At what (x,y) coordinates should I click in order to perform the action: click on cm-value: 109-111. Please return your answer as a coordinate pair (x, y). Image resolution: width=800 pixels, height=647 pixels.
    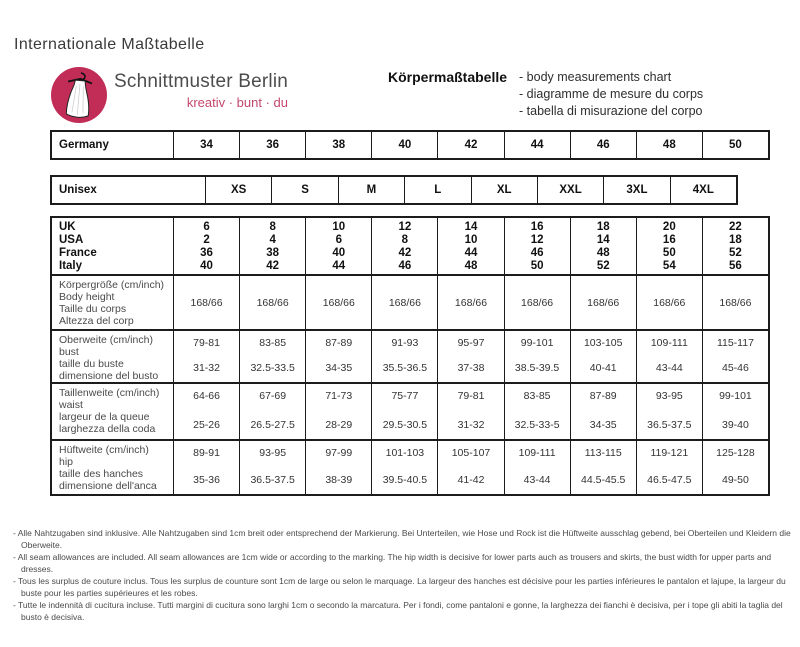
    Looking at the image, I should click on (669, 343).